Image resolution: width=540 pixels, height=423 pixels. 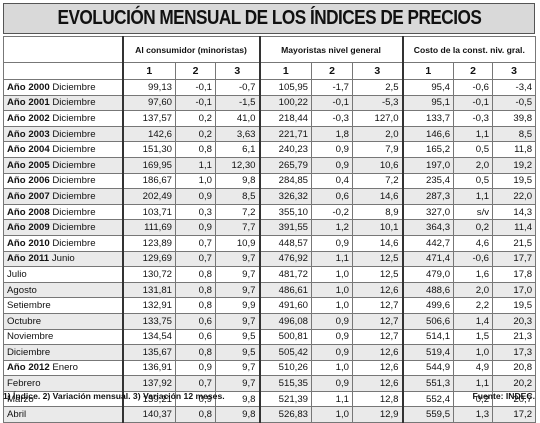 What do you see at coordinates (285, 227) in the screenshot?
I see `value-cell: 391,55` at bounding box center [285, 227].